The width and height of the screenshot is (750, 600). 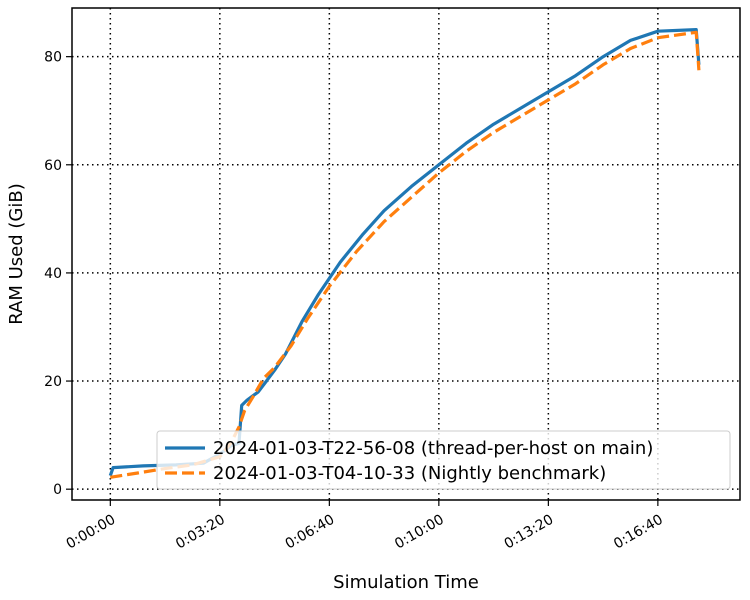 I want to click on y-tick-label: 60, so click(x=53, y=166).